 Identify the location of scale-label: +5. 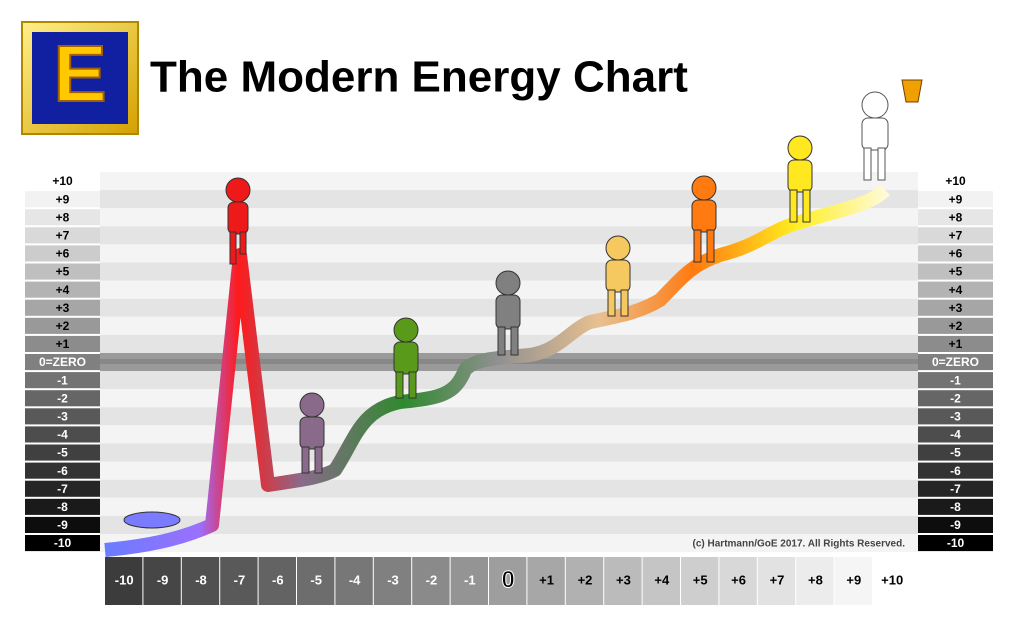
(956, 272).